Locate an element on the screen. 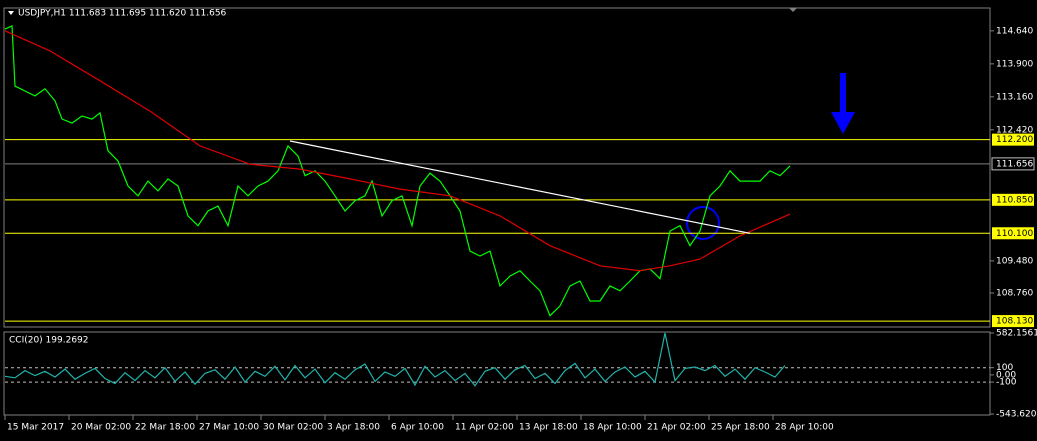  current-price-box is located at coordinates (1013, 164).